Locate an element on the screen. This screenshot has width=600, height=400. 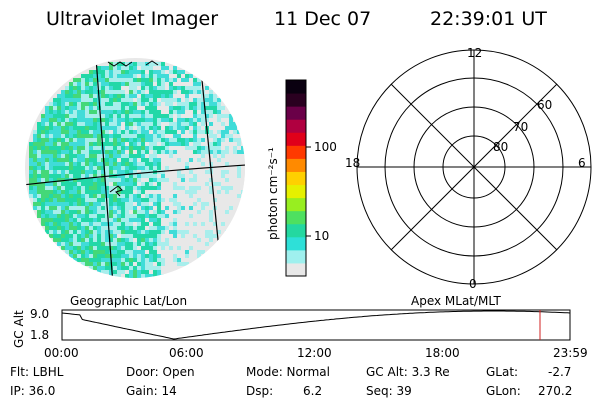
dsp-label: Dsp: is located at coordinates (260, 391).